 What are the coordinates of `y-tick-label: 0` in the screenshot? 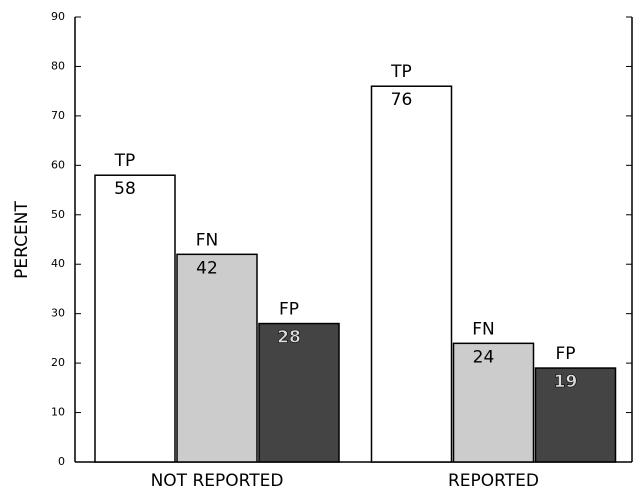 It's located at (61, 461).